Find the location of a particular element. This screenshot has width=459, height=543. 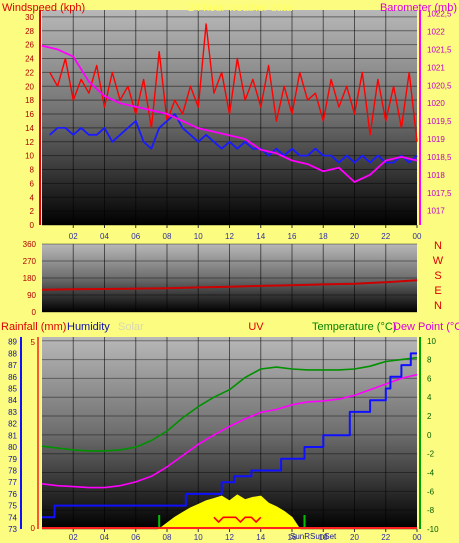

humidity-tick-label: 87 is located at coordinates (12, 365).